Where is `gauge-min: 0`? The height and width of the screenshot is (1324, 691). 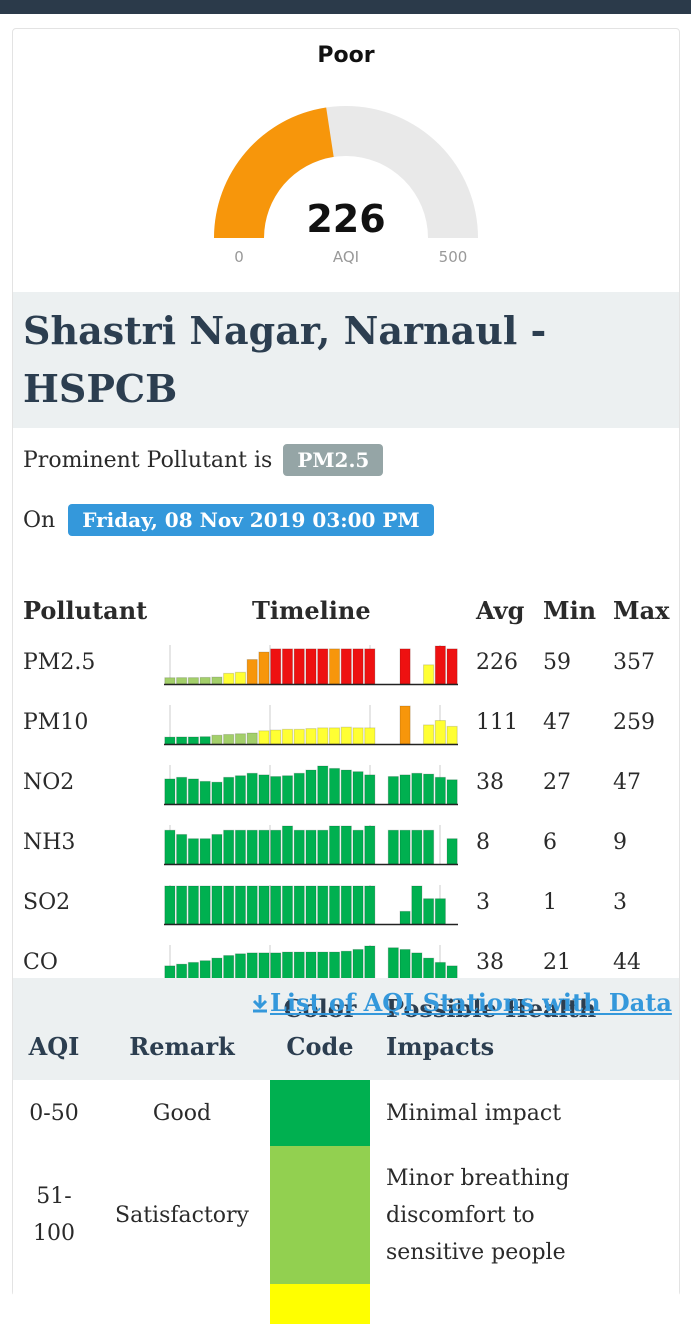
gauge-min: 0 is located at coordinates (239, 257).